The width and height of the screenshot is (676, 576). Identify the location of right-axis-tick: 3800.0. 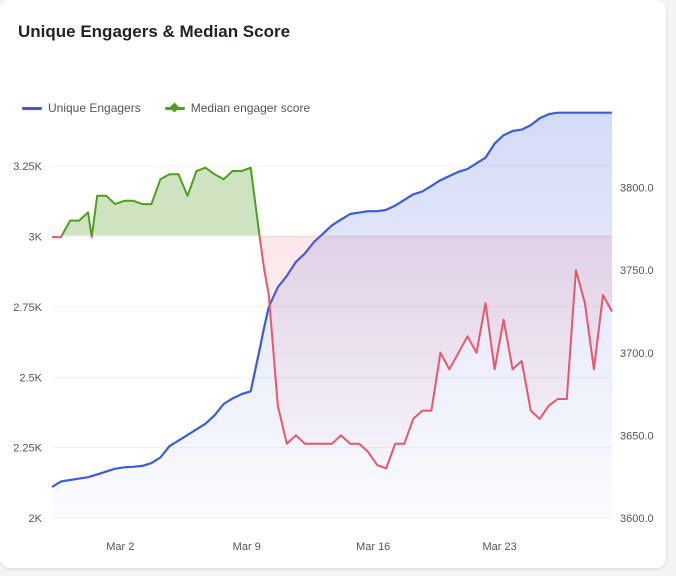
(637, 189).